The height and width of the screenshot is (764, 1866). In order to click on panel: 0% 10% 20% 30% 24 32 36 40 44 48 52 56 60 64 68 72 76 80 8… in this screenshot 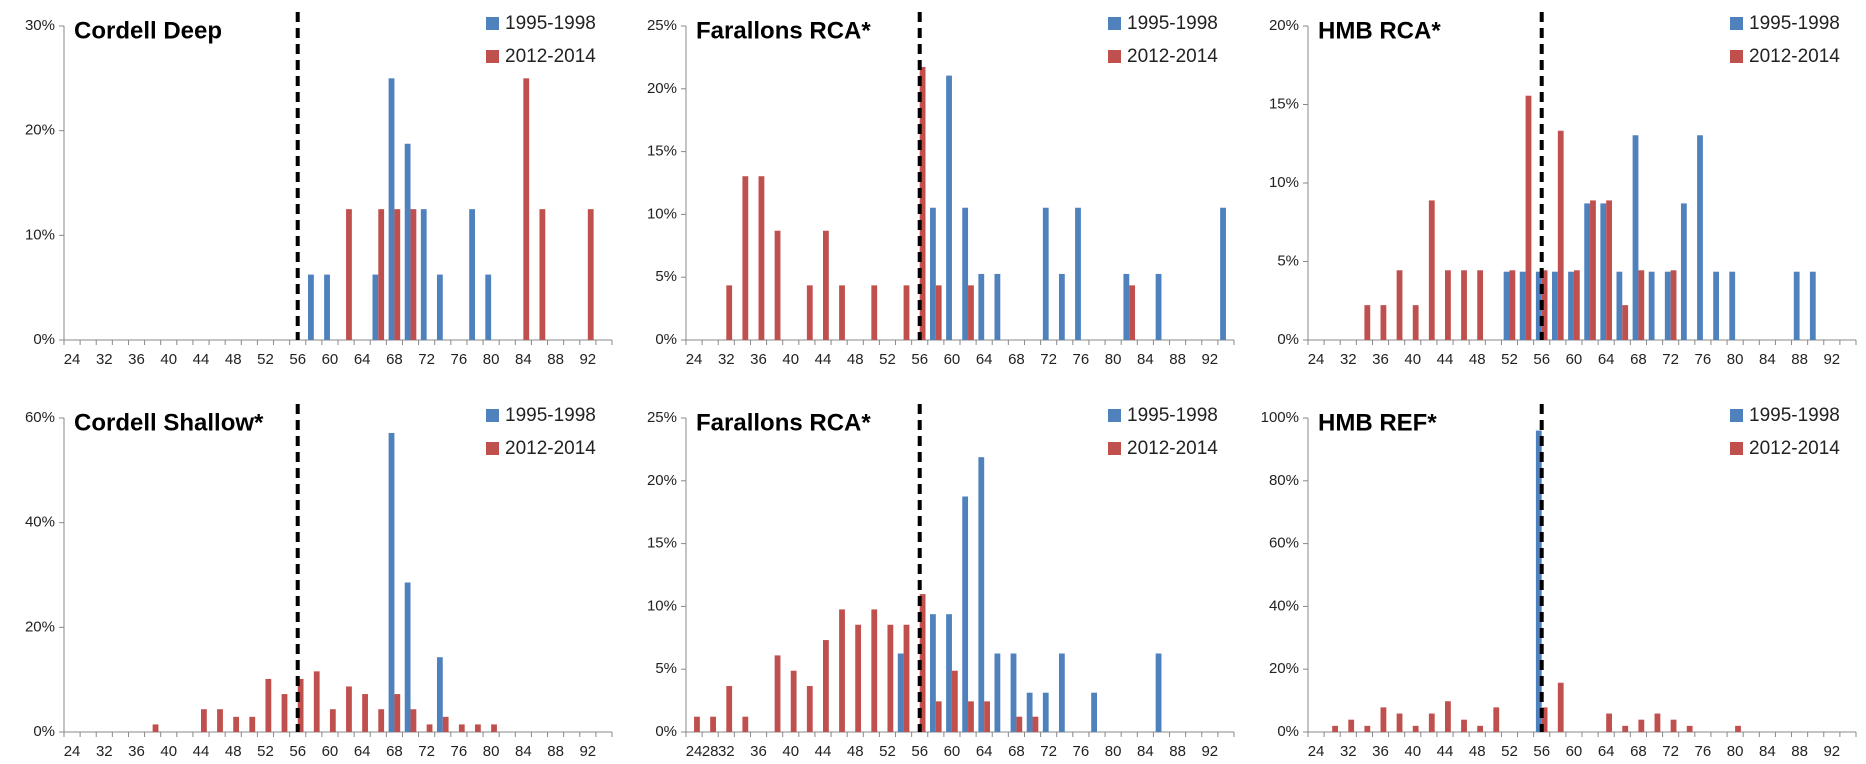, I will do `click(319, 190)`.